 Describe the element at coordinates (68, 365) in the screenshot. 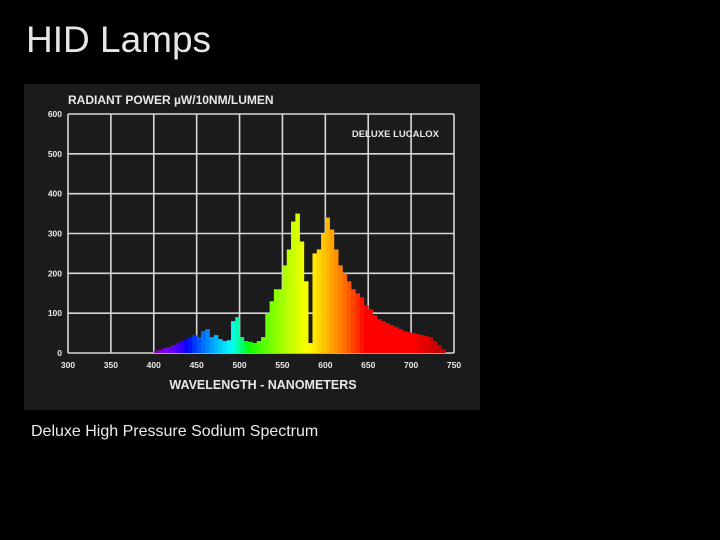

I see `x-tick-label-300: 300` at that location.